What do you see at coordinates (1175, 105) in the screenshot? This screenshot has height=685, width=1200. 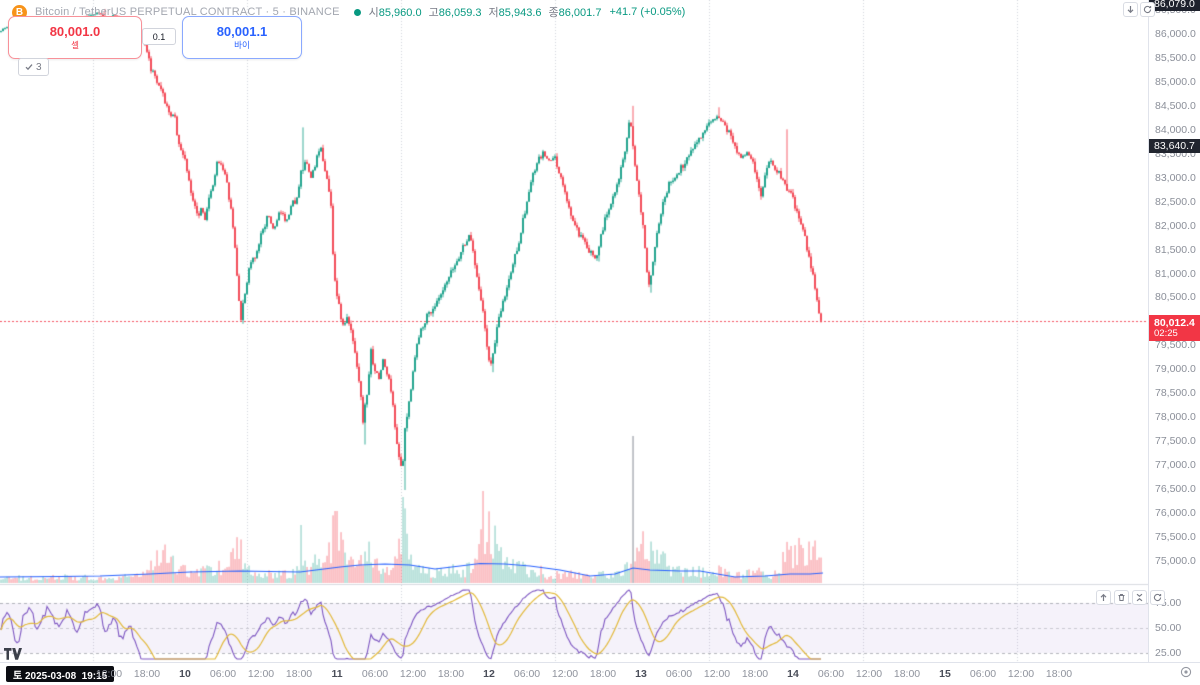 I see `price-axis-label: 84,500.0` at bounding box center [1175, 105].